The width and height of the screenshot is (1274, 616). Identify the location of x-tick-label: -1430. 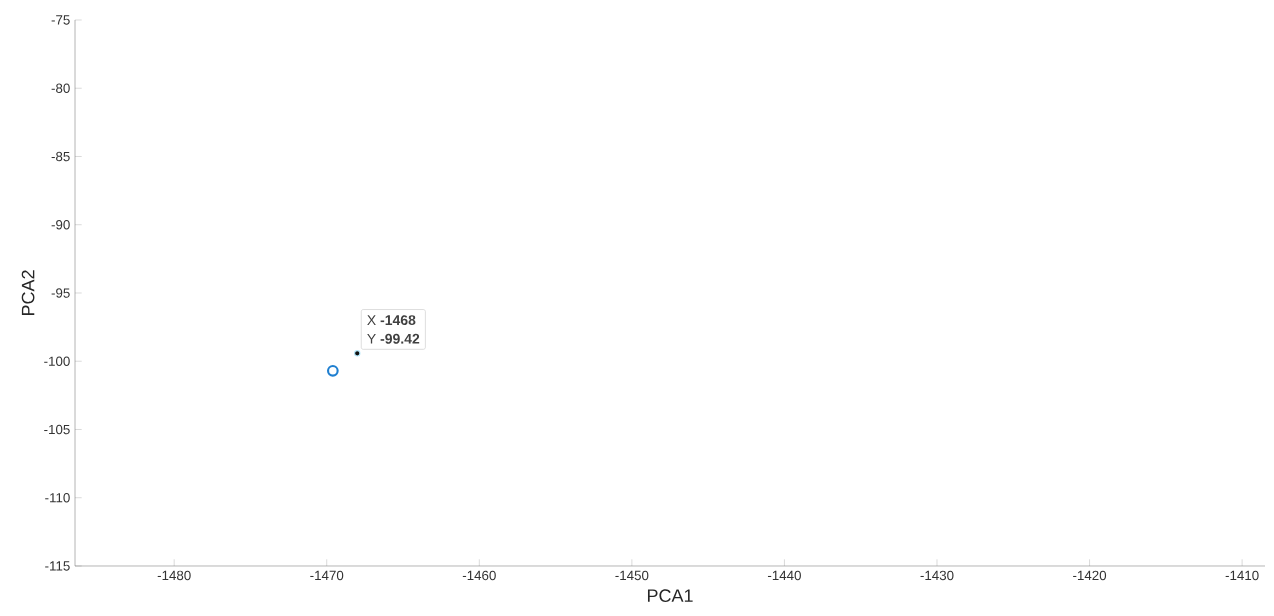
(937, 575).